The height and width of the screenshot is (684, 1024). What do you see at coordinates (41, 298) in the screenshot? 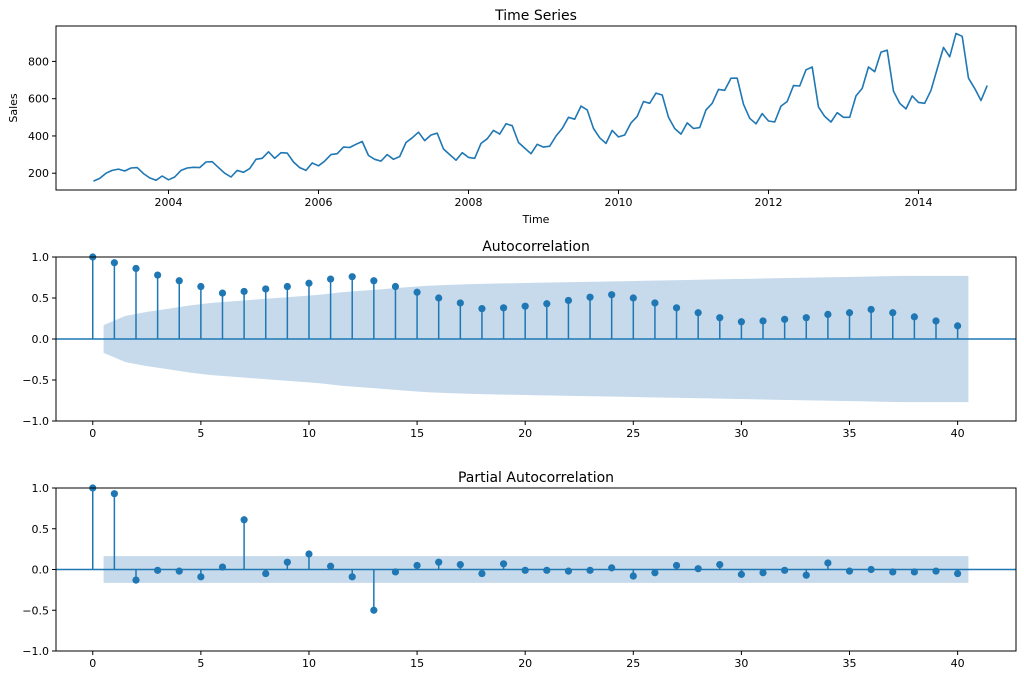
I see `y-tick-label: 0.5` at bounding box center [41, 298].